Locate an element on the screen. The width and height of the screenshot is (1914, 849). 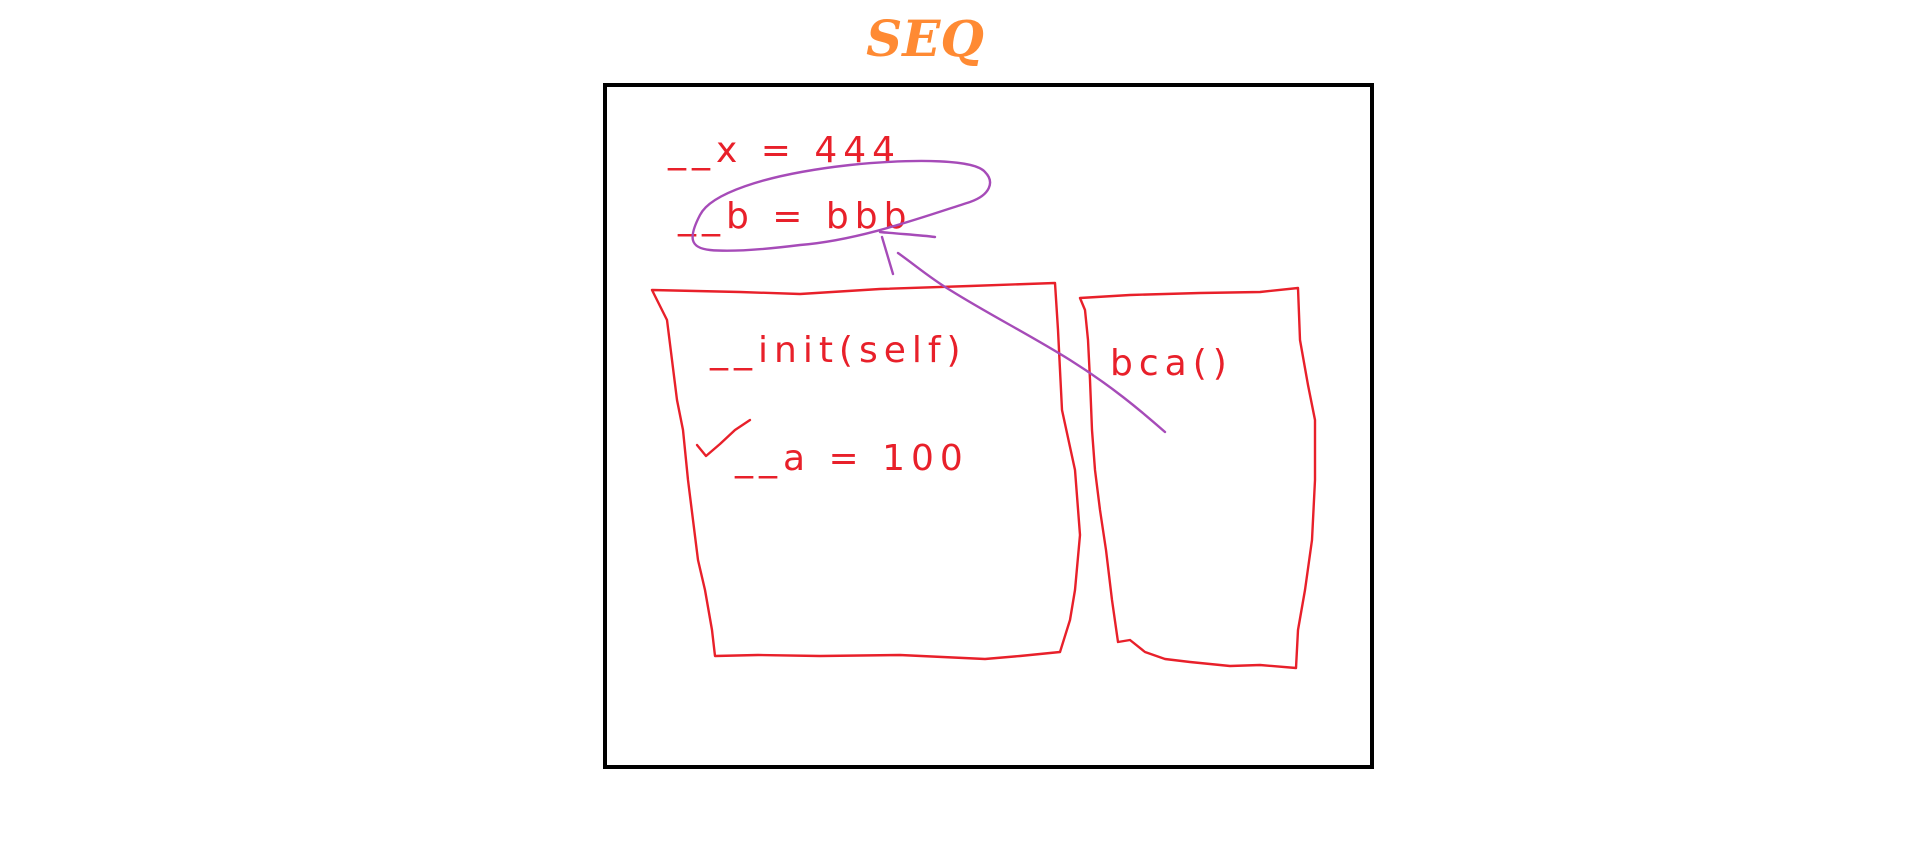
diagram-title: SEQ is located at coordinates (925, 38).